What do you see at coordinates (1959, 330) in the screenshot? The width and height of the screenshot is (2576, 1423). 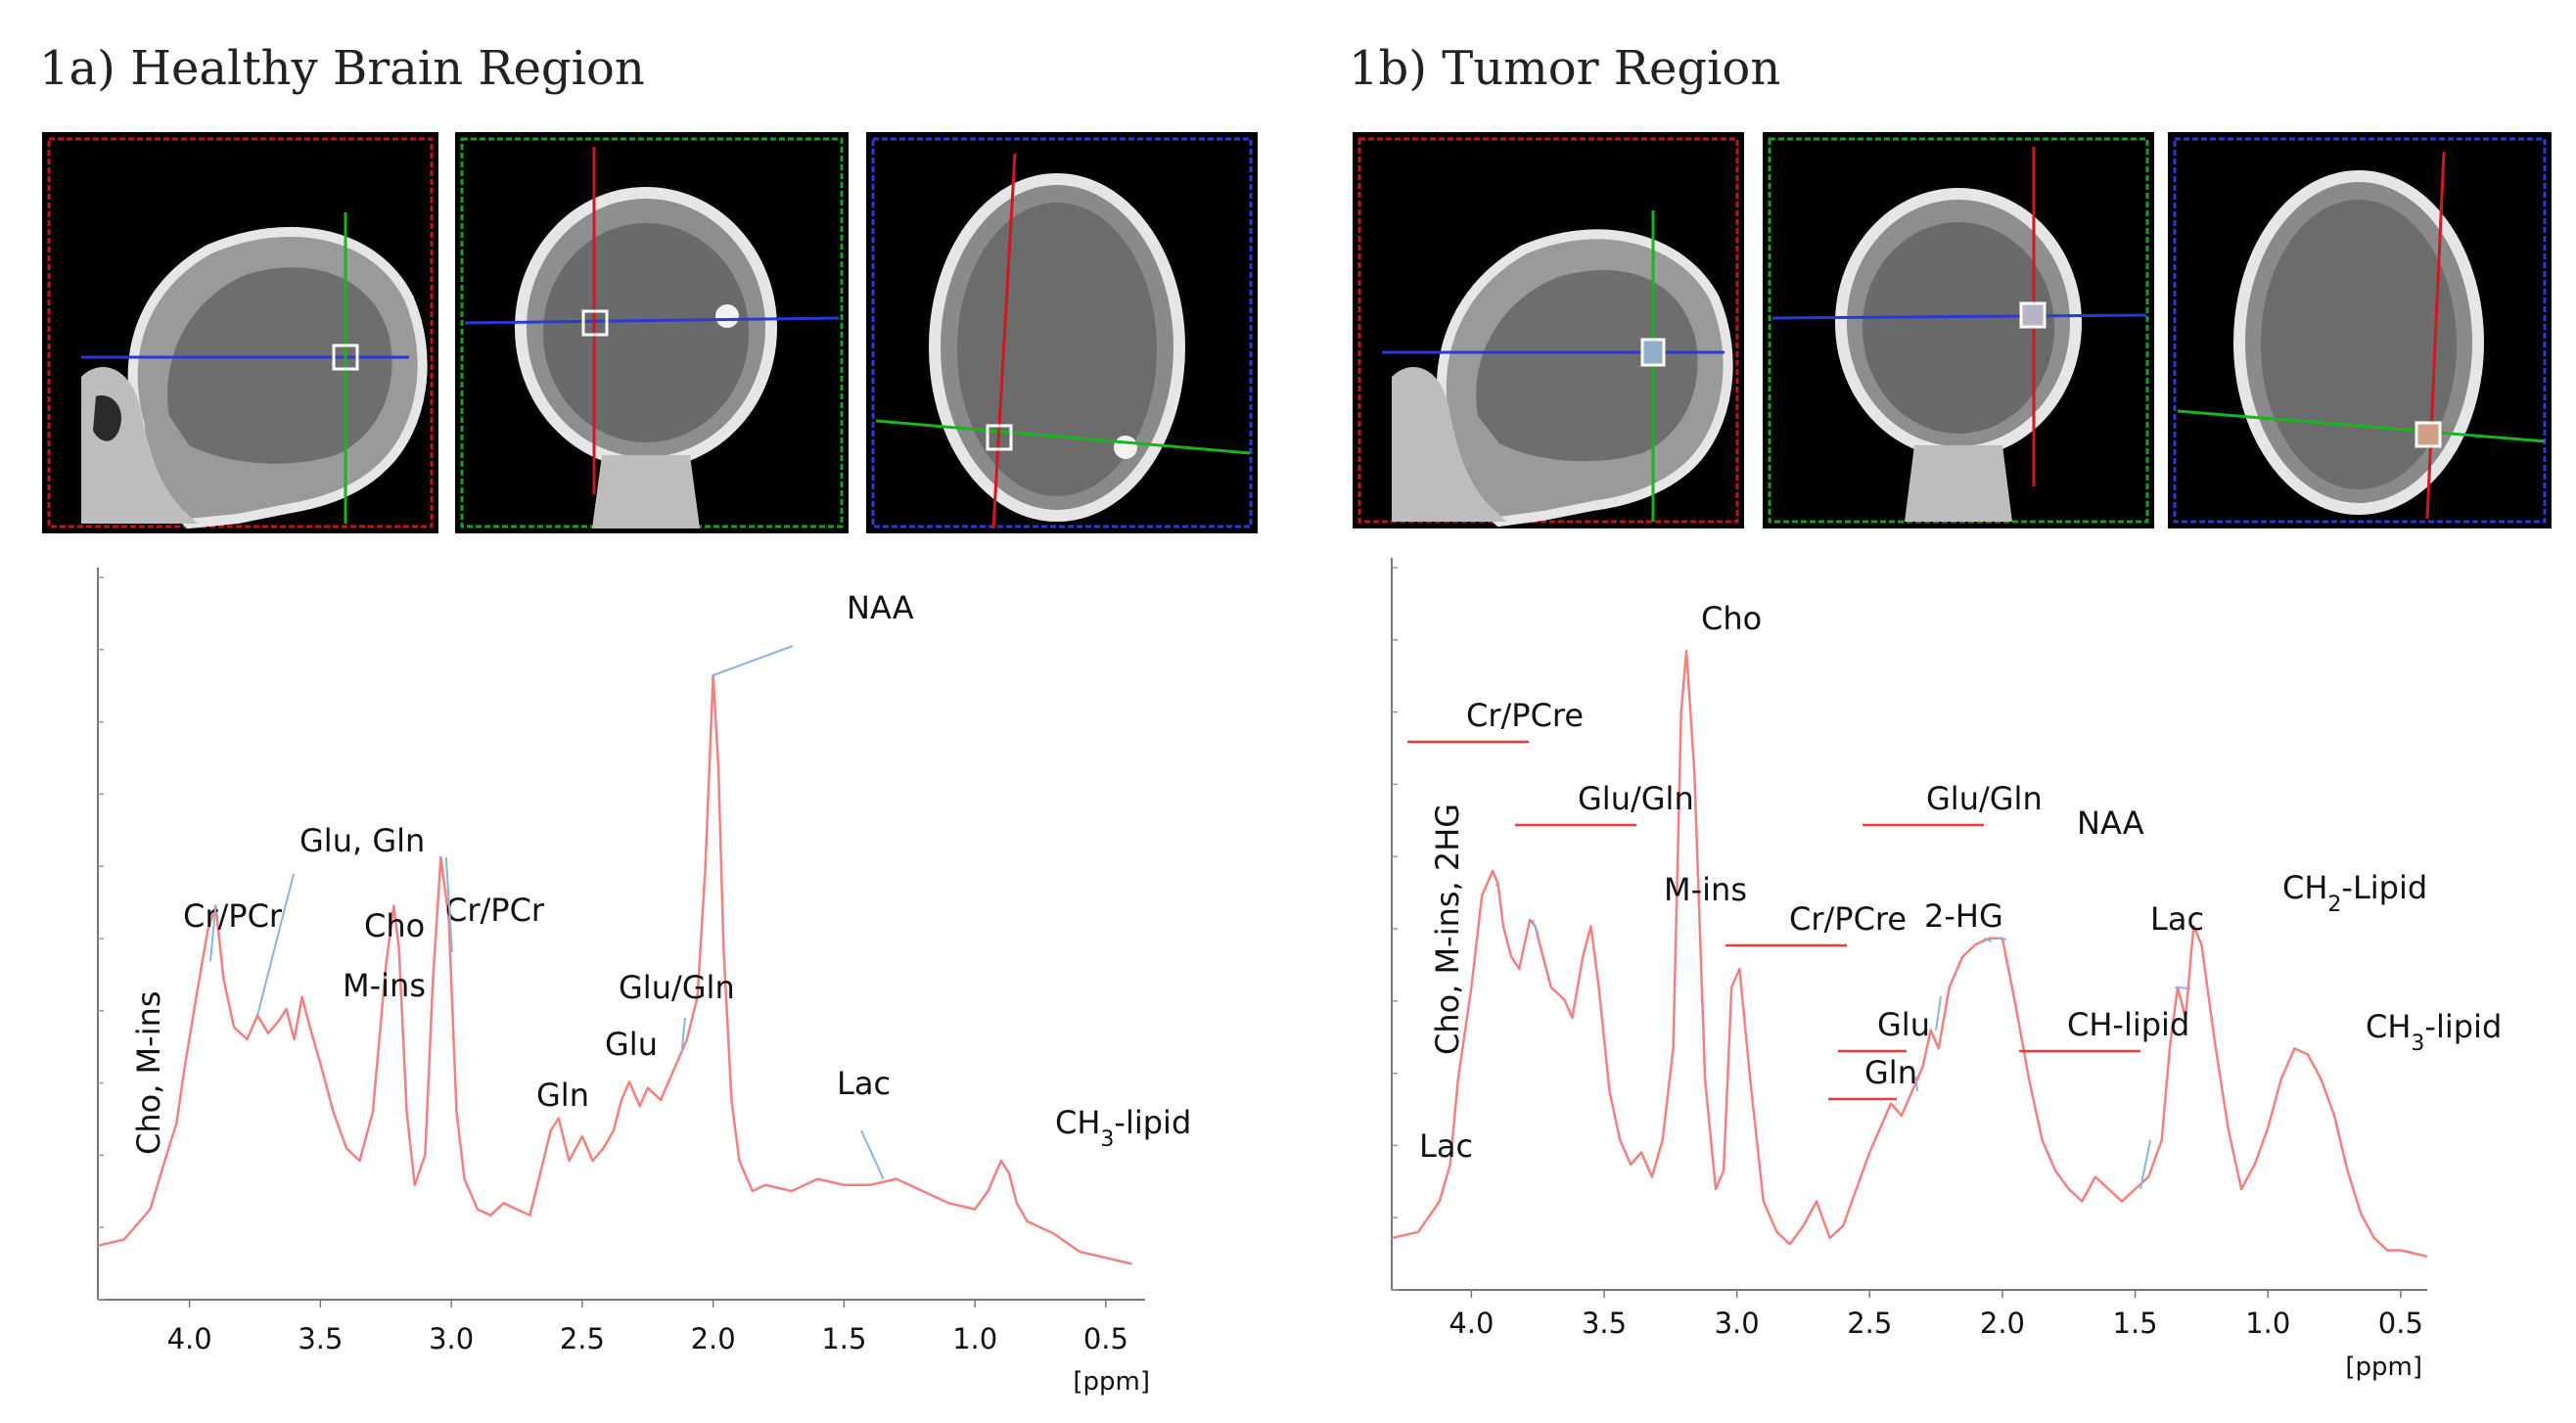 I see `mri-coronal-tumor` at bounding box center [1959, 330].